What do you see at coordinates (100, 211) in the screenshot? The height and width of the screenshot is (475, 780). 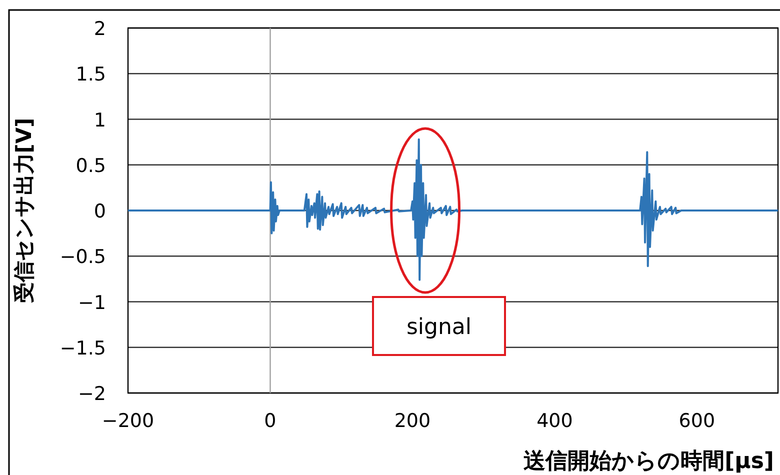 I see `y-tick-label: 0` at bounding box center [100, 211].